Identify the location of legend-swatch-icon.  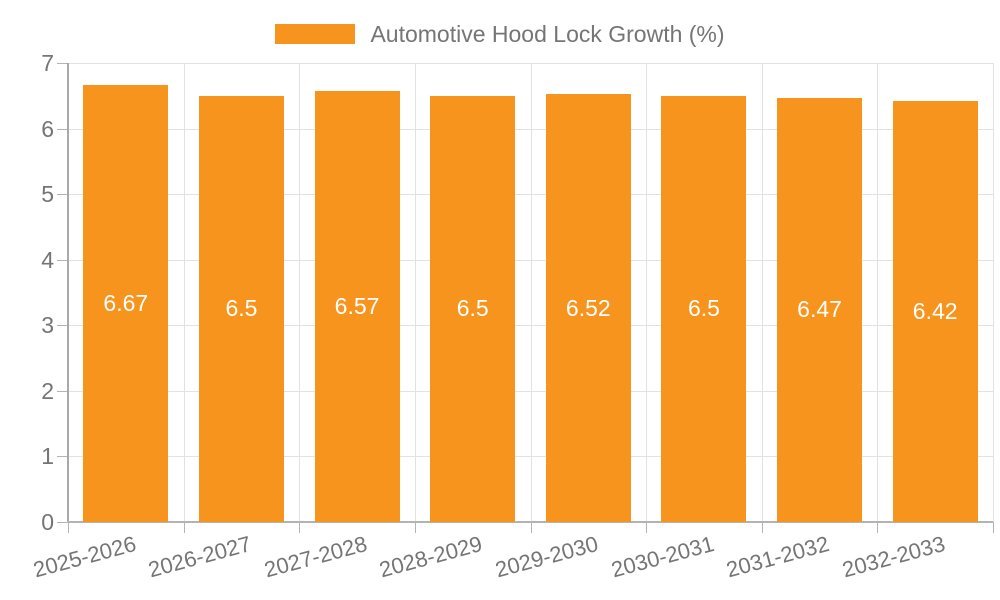
(315, 34).